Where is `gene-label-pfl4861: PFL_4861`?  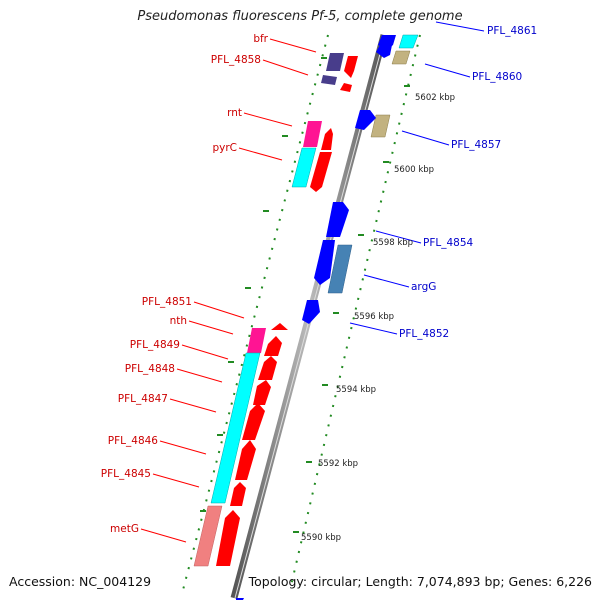 gene-label-pfl4861: PFL_4861 is located at coordinates (512, 31).